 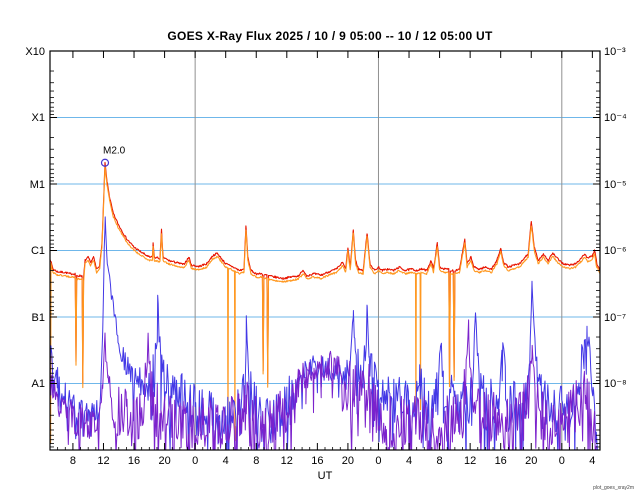 I want to click on y-left-label-x1: X1, so click(x=38, y=118).